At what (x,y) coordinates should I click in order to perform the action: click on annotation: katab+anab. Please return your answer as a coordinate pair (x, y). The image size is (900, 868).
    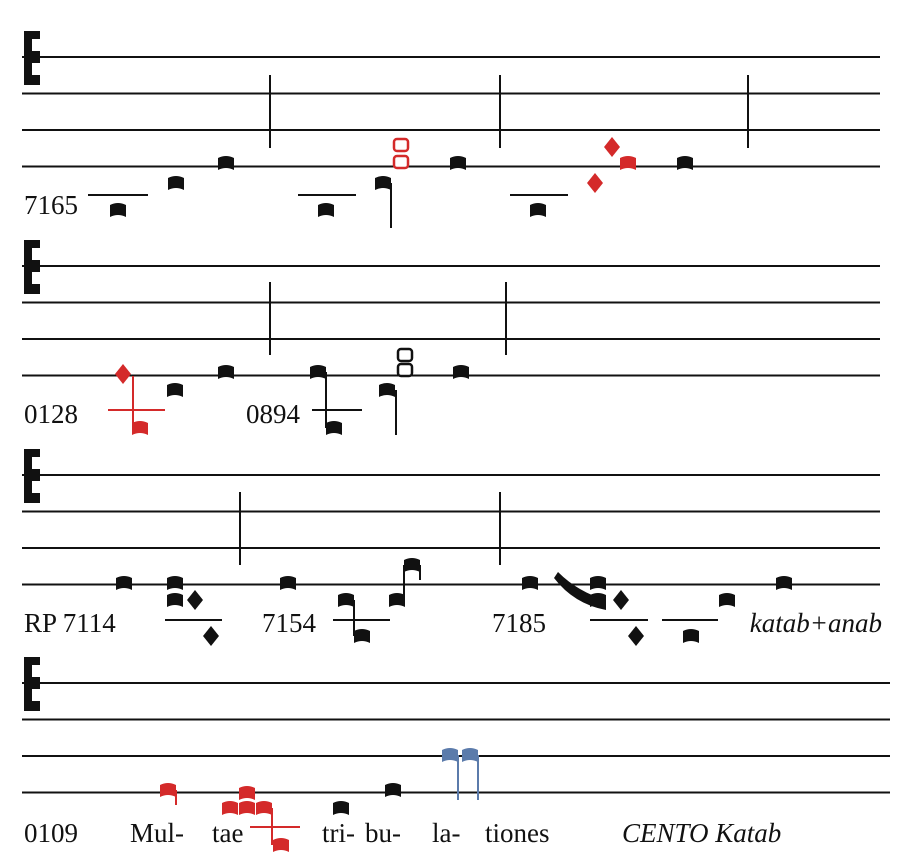
    Looking at the image, I should click on (816, 623).